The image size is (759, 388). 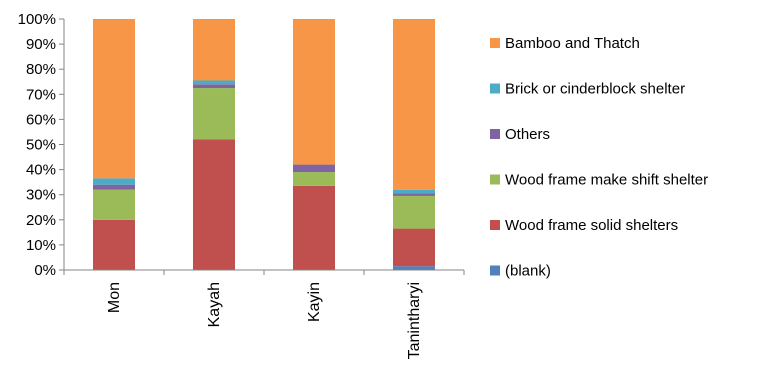 I want to click on x-axis: Mon Kayah Kayin Tanintharyi, so click(x=264, y=314).